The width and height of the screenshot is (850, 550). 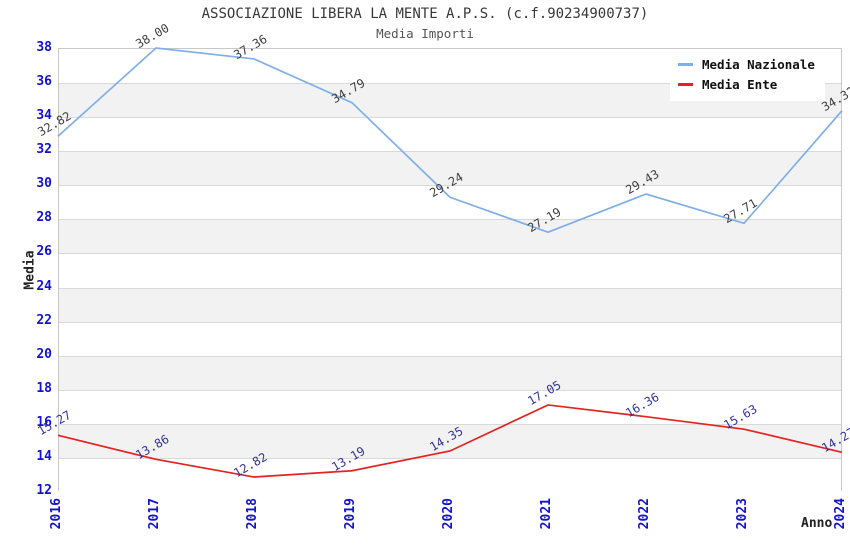 I want to click on x-tick-label: 2021, so click(x=546, y=514).